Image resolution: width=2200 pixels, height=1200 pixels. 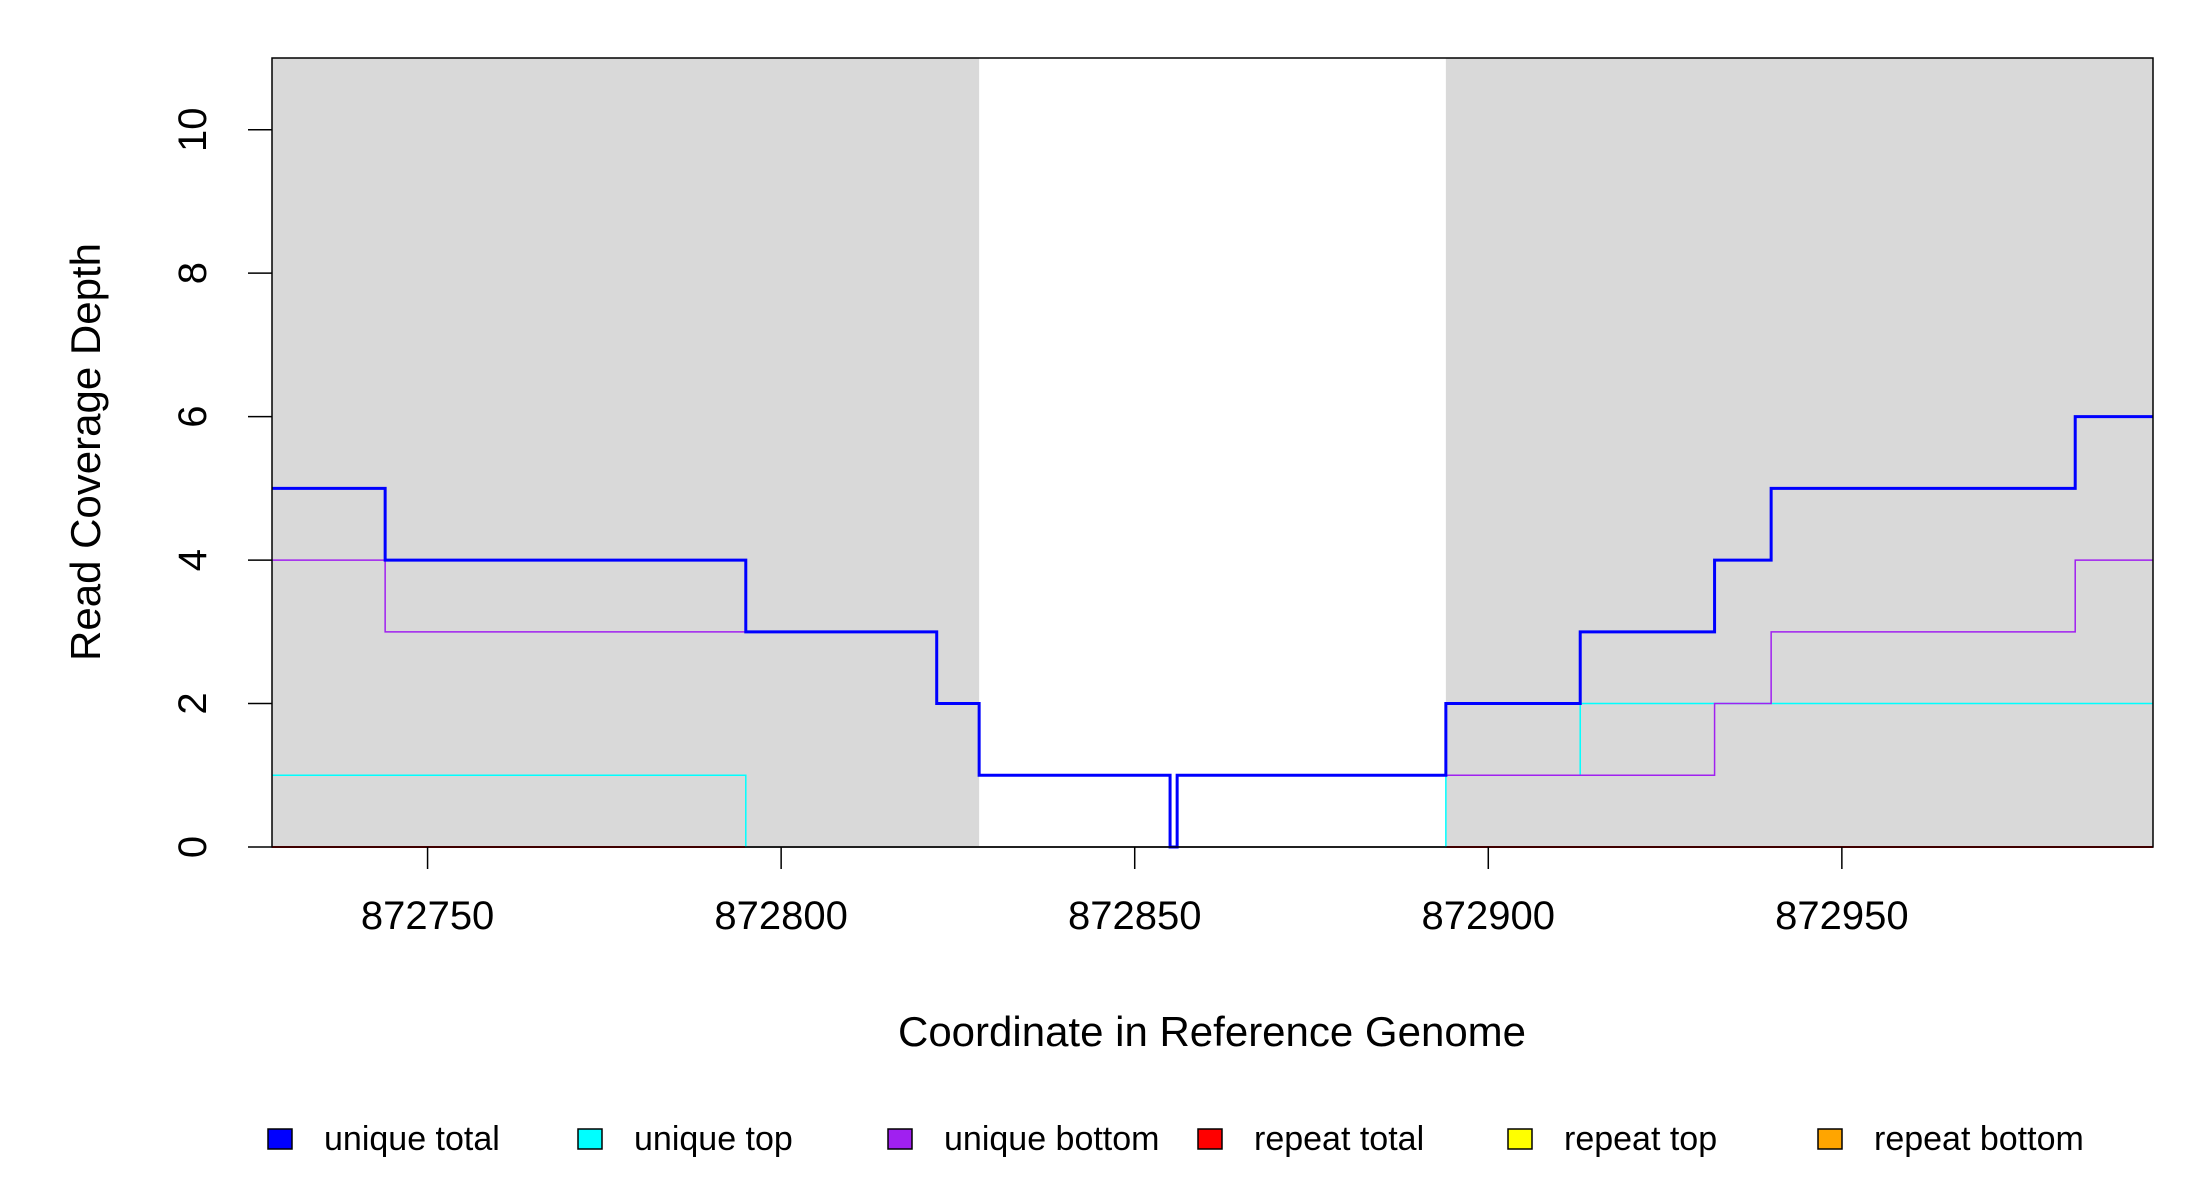 I want to click on legend-label: unique total, so click(x=412, y=1139).